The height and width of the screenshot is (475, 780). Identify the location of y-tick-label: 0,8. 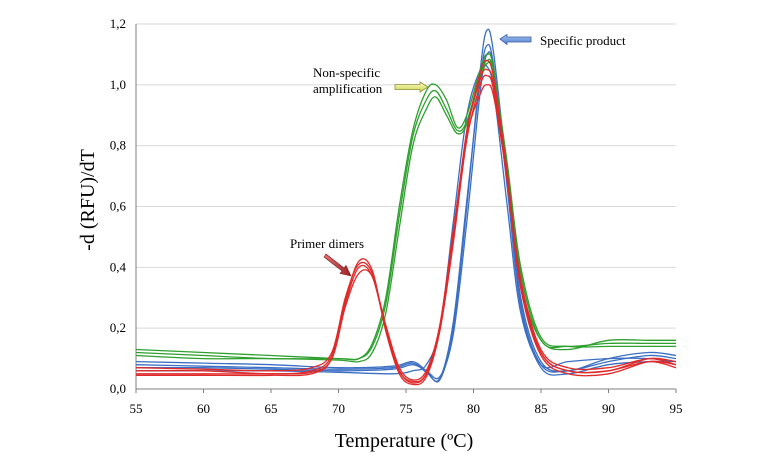
(118, 145).